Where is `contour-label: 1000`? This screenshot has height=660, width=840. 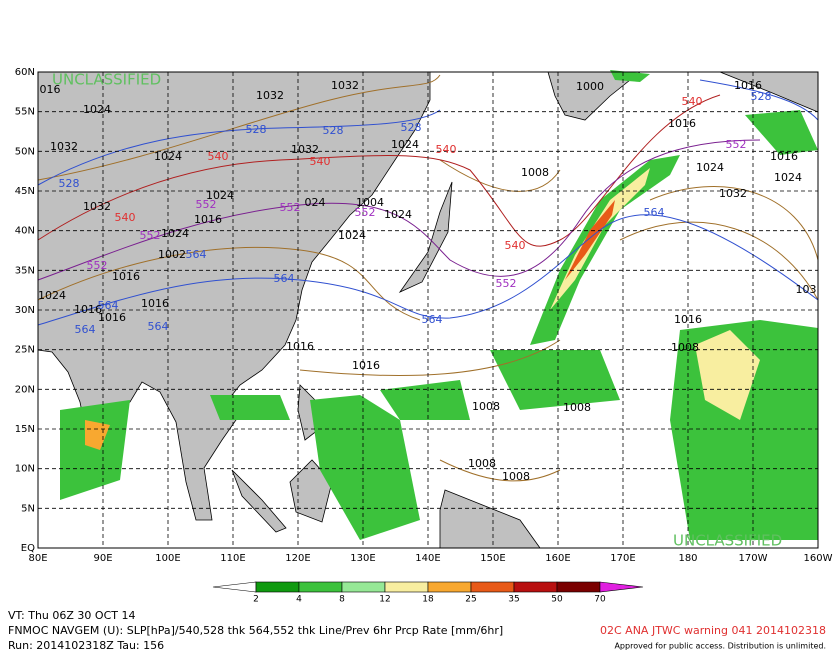 contour-label: 1000 is located at coordinates (590, 86).